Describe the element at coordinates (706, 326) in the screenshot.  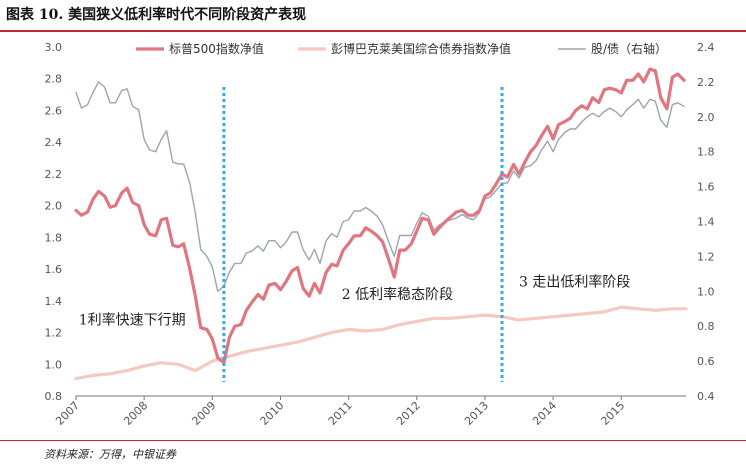
I see `y-right-tick-label: 0.8` at that location.